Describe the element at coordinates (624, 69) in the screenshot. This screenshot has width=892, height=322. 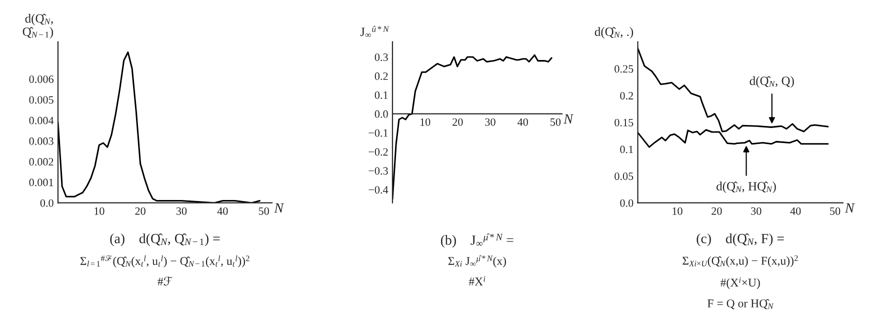
I see `y-tick-label: 0.25` at that location.